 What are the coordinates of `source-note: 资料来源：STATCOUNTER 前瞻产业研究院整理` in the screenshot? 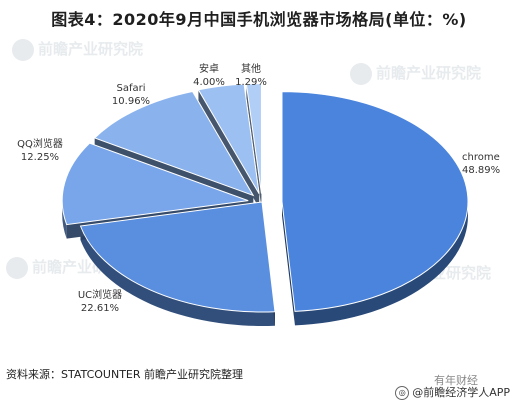 It's located at (125, 374).